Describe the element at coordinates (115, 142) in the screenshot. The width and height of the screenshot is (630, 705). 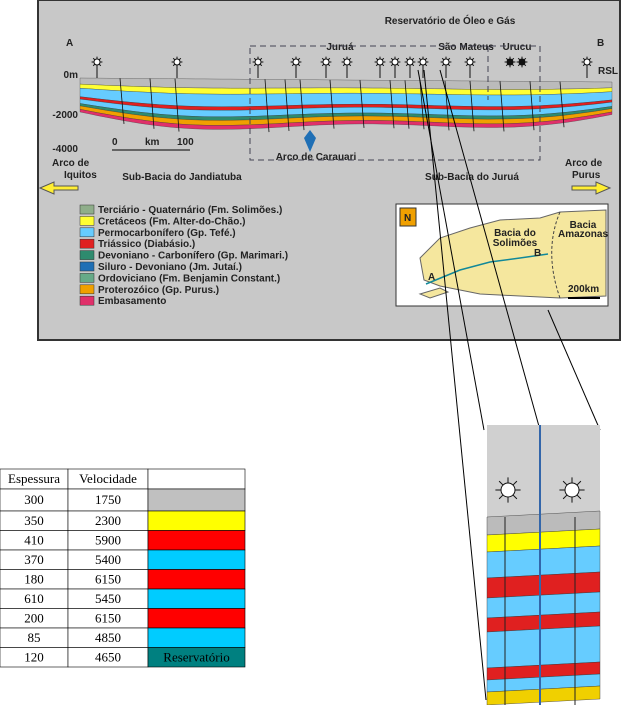
I see `scale-label: 0` at that location.